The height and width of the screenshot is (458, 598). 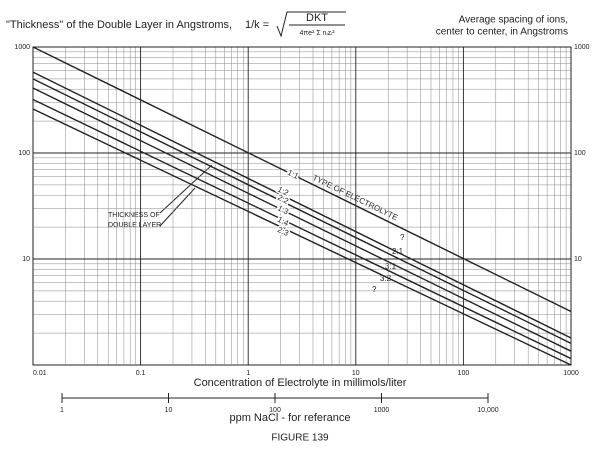 What do you see at coordinates (356, 373) in the screenshot?
I see `x-tick-label: 10` at bounding box center [356, 373].